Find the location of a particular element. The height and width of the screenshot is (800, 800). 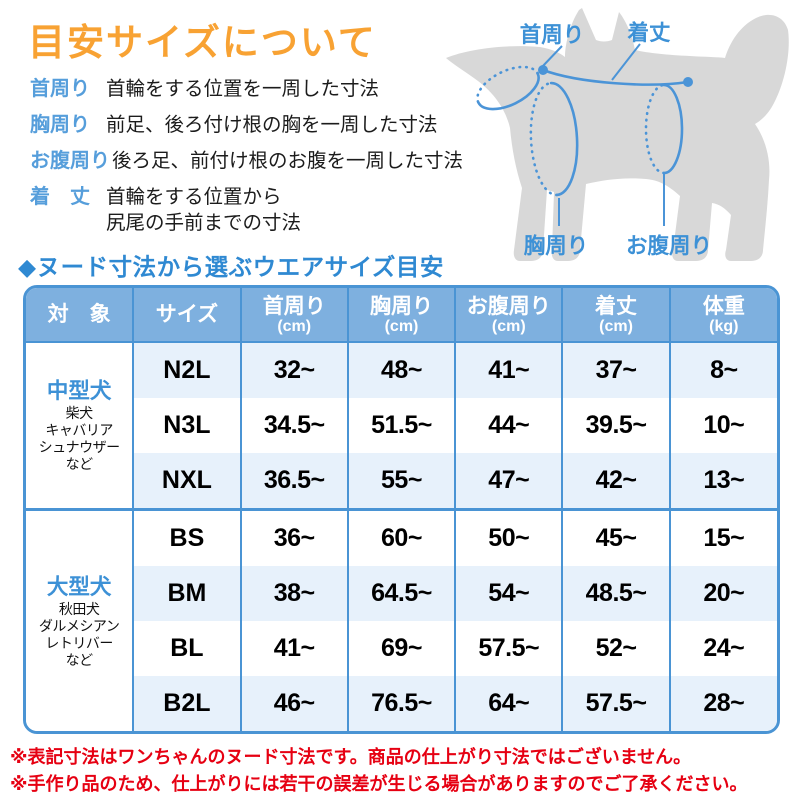

cell-length: 48.5~ is located at coordinates (615, 593).